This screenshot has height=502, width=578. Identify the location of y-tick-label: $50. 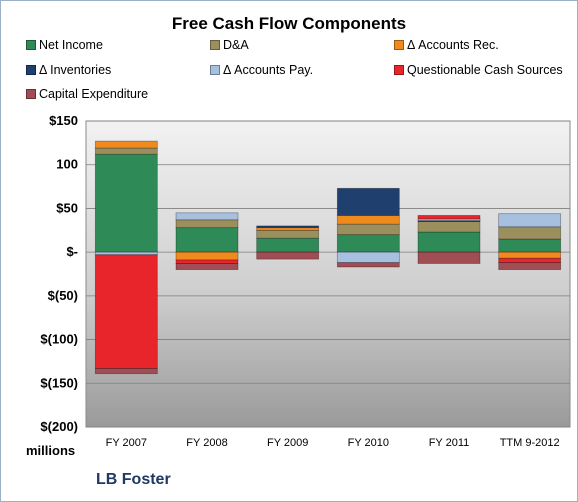
(67, 207).